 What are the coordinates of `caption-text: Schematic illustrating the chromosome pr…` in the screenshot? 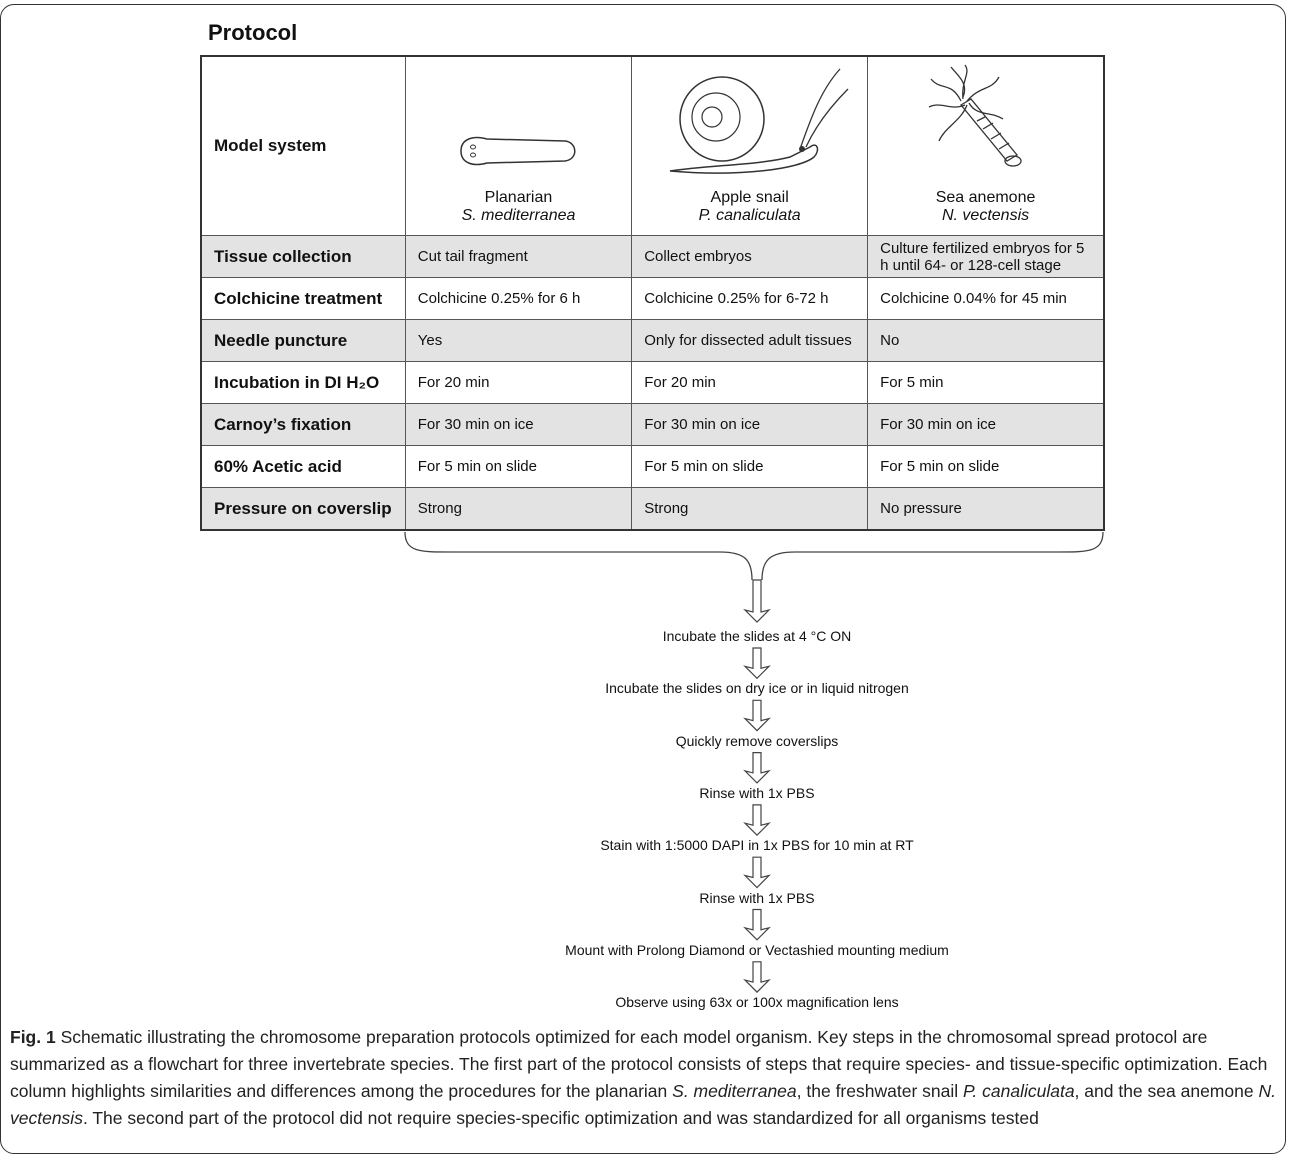 It's located at (639, 1064).